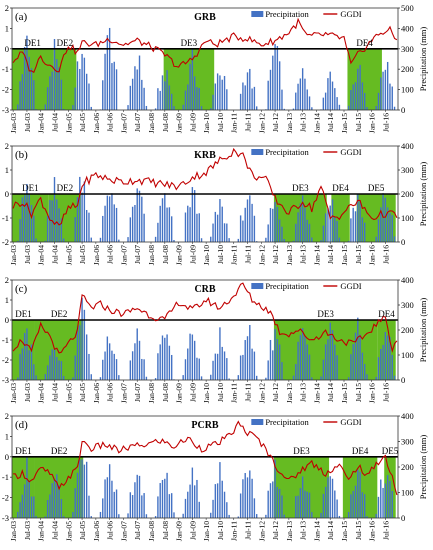  What do you see at coordinates (407, 305) in the screenshot?
I see `right-tick-label: 300` at bounding box center [407, 305].